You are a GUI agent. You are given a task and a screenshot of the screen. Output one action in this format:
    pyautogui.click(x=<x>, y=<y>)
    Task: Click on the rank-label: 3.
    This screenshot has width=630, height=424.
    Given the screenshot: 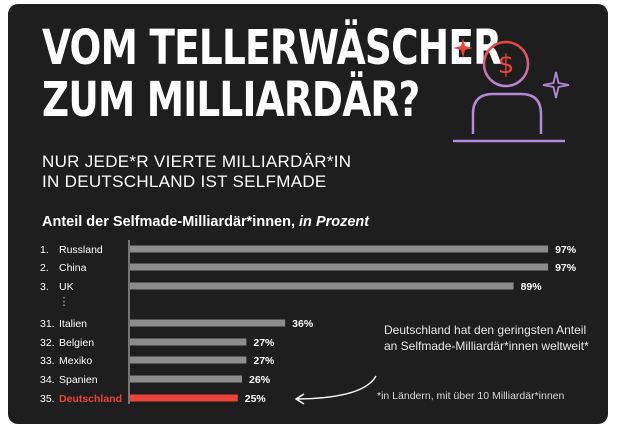 What is the action you would take?
    pyautogui.click(x=44, y=287)
    